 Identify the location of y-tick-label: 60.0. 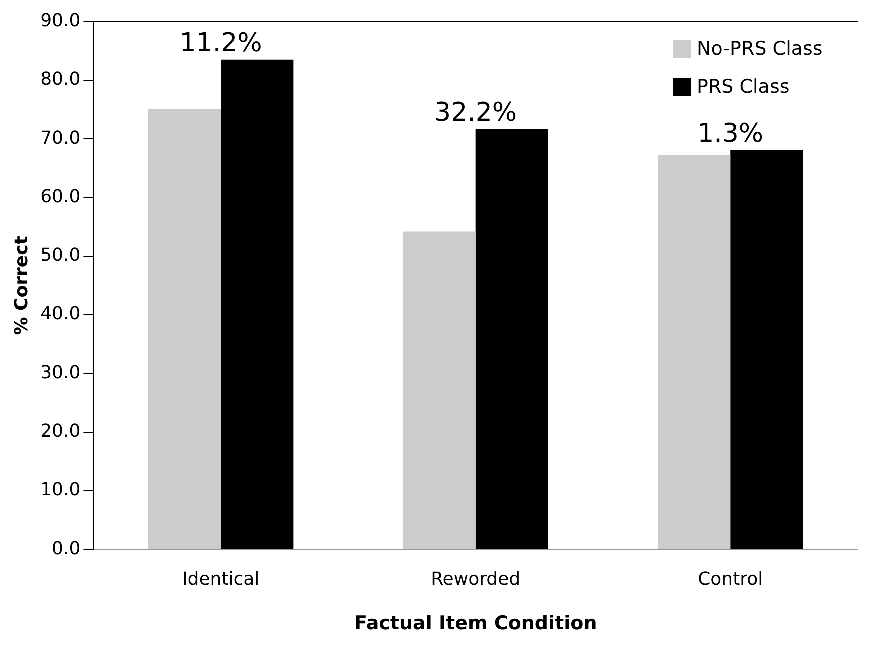
(60, 197).